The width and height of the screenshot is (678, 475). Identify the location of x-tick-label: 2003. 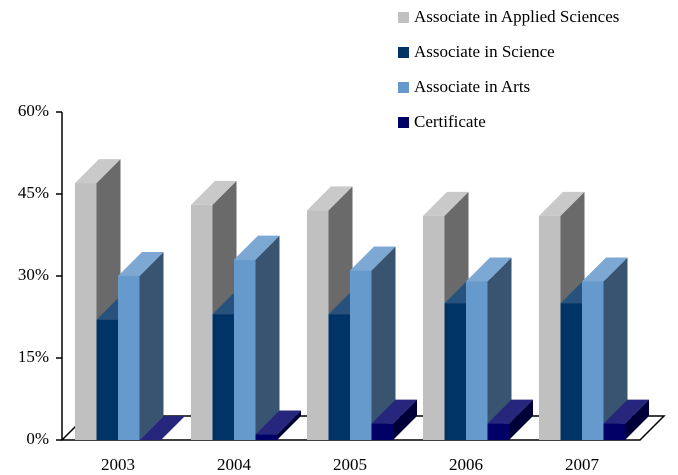
(118, 464).